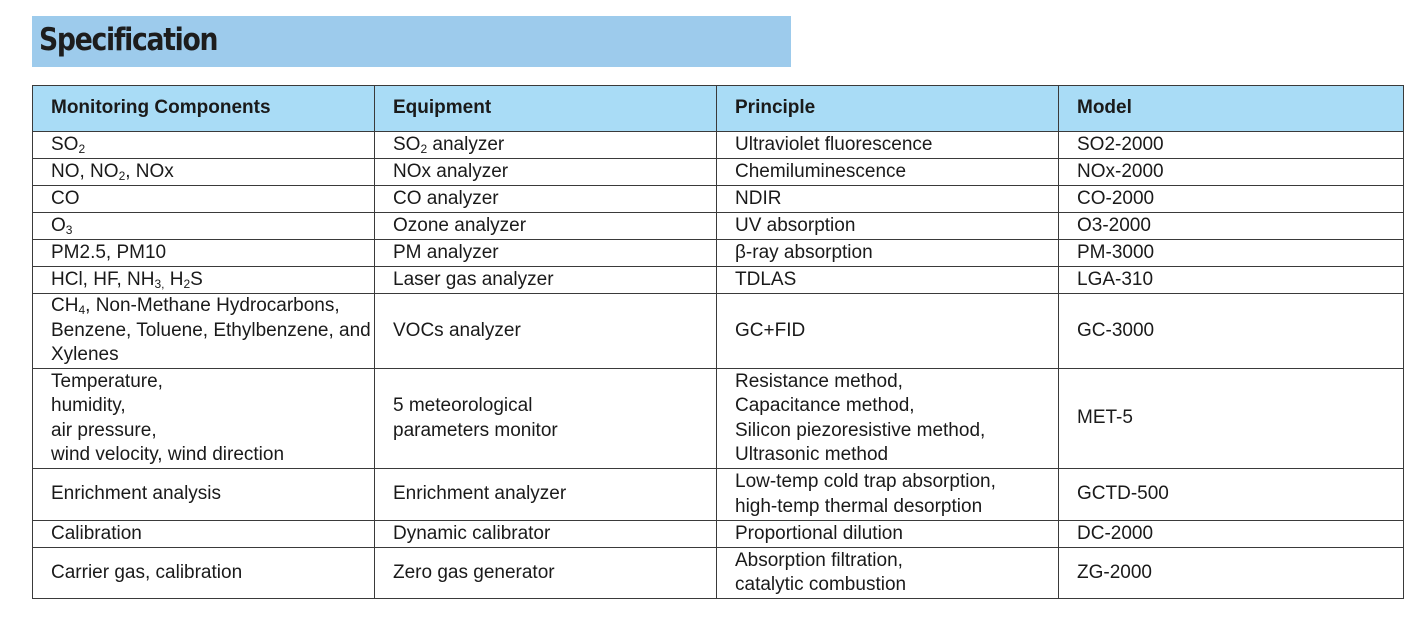 The height and width of the screenshot is (627, 1420). I want to click on component-line: Carrier gas, calibration, so click(147, 572).